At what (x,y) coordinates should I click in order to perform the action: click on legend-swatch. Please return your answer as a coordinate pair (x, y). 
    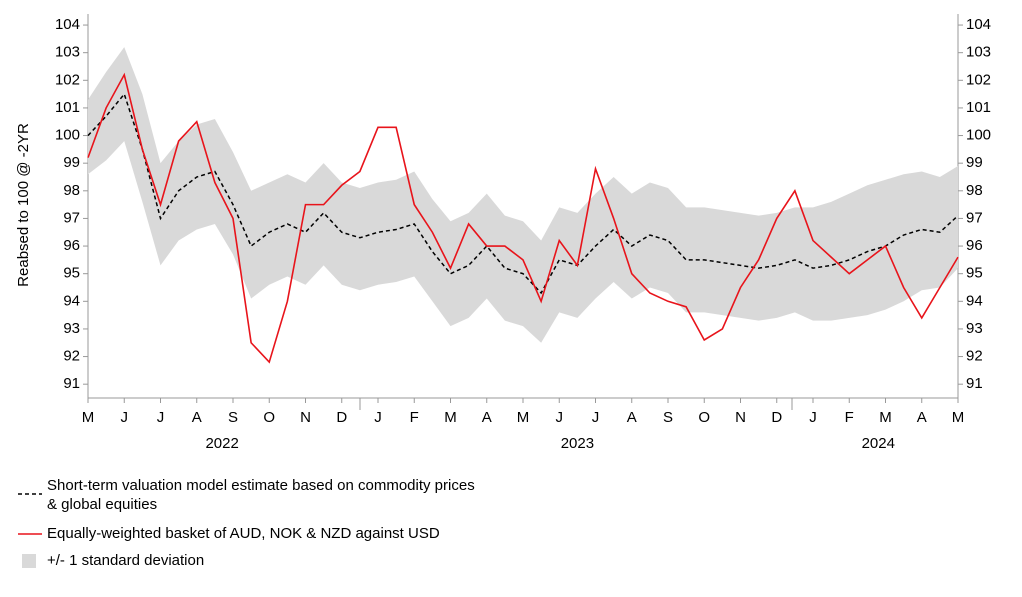
    Looking at the image, I should click on (29, 561).